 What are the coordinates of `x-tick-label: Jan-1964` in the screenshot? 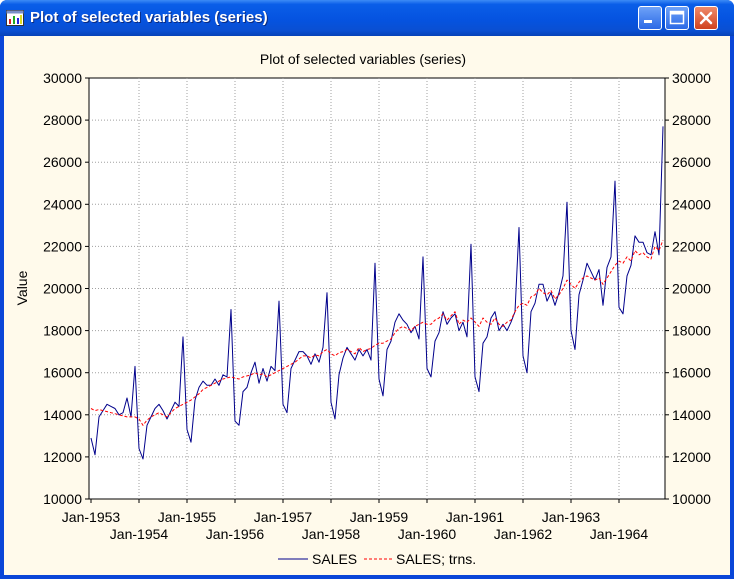 It's located at (619, 534).